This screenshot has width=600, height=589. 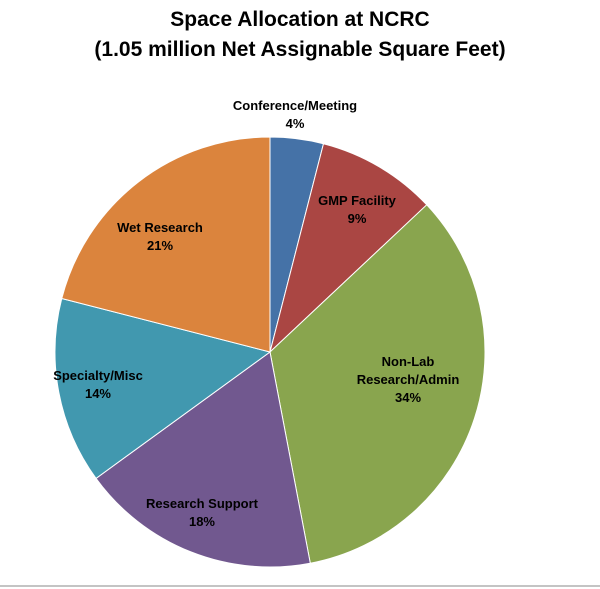 What do you see at coordinates (98, 375) in the screenshot?
I see `category-name: Specialty/Misc` at bounding box center [98, 375].